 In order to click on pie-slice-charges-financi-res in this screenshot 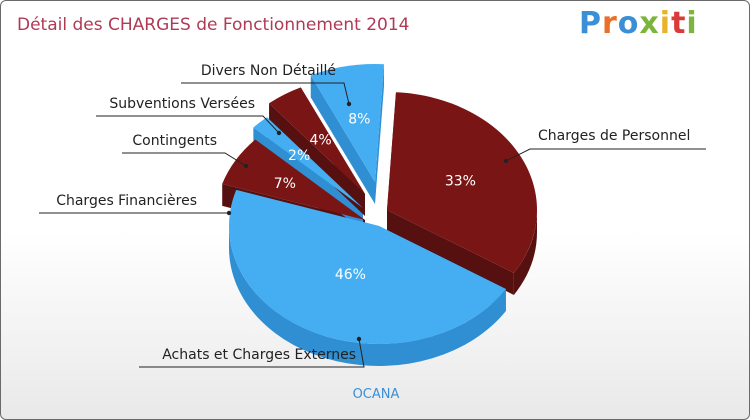, I will do `click(293, 179)`.